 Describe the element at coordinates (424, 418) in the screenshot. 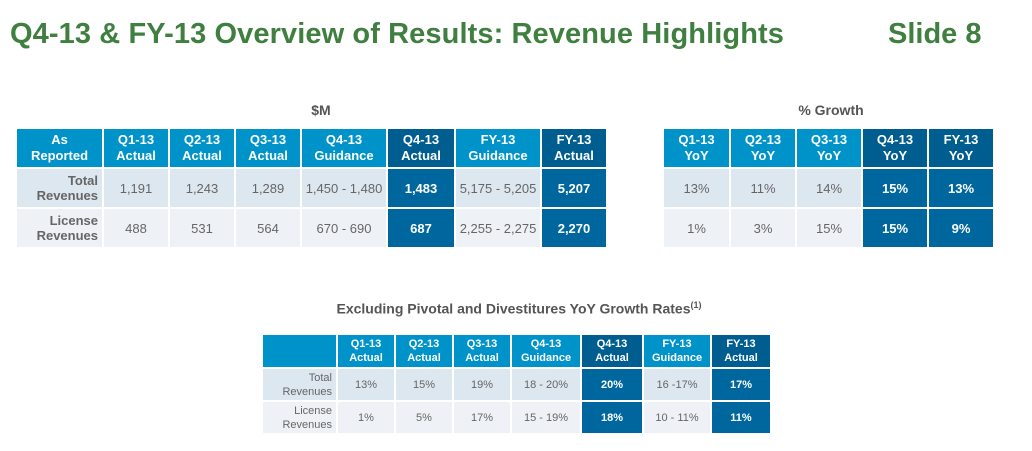

I see `table-cell: 5%` at that location.